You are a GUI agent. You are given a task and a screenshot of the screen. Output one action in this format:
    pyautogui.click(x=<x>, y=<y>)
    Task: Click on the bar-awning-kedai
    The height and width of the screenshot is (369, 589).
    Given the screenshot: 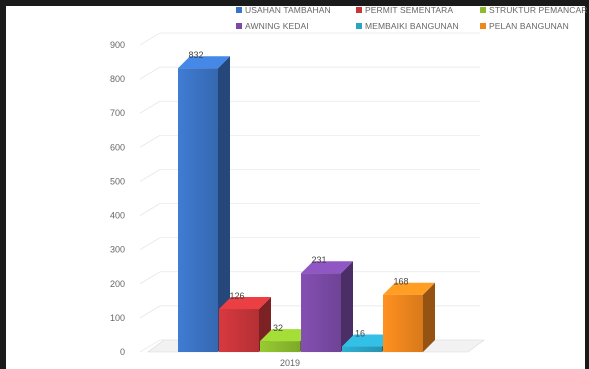 What is the action you would take?
    pyautogui.click(x=327, y=306)
    